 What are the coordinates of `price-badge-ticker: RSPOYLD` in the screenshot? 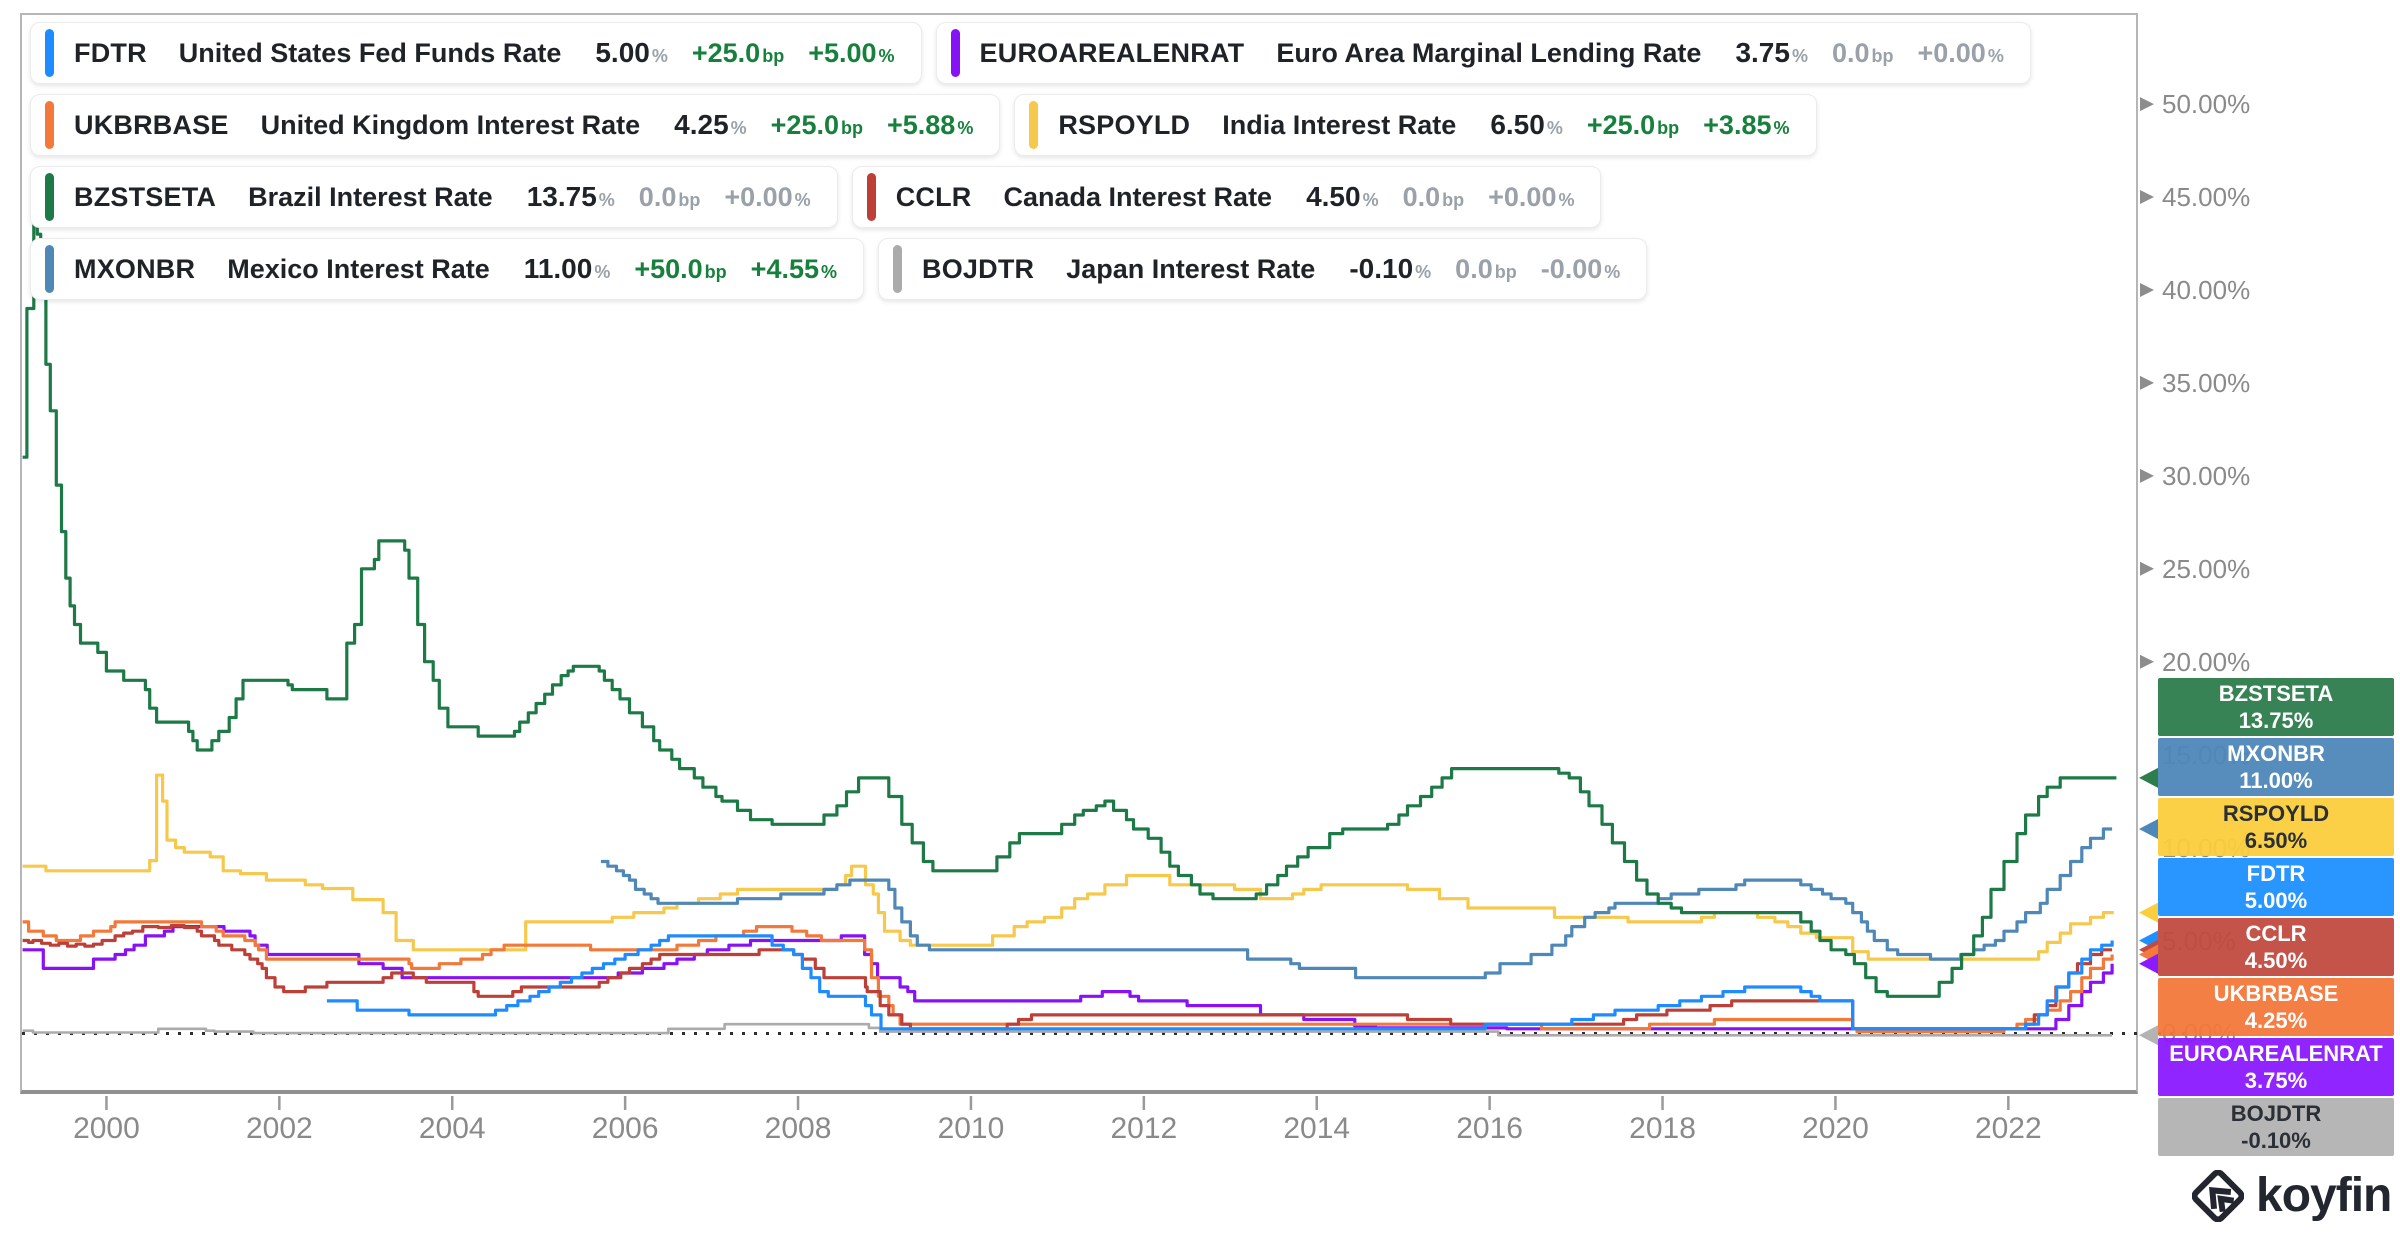 It's located at (2276, 813).